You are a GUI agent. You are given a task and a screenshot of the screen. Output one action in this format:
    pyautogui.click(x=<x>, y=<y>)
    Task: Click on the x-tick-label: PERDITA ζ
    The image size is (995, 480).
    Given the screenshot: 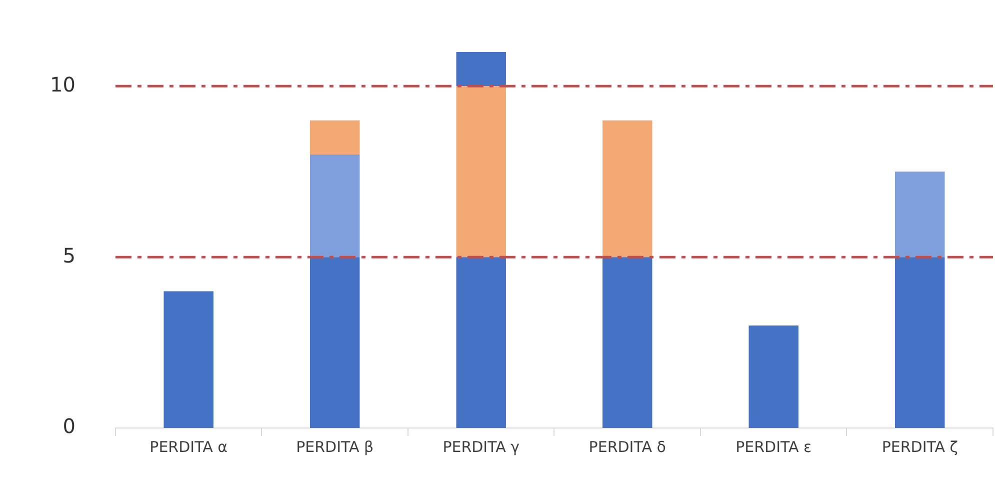 What is the action you would take?
    pyautogui.click(x=920, y=447)
    